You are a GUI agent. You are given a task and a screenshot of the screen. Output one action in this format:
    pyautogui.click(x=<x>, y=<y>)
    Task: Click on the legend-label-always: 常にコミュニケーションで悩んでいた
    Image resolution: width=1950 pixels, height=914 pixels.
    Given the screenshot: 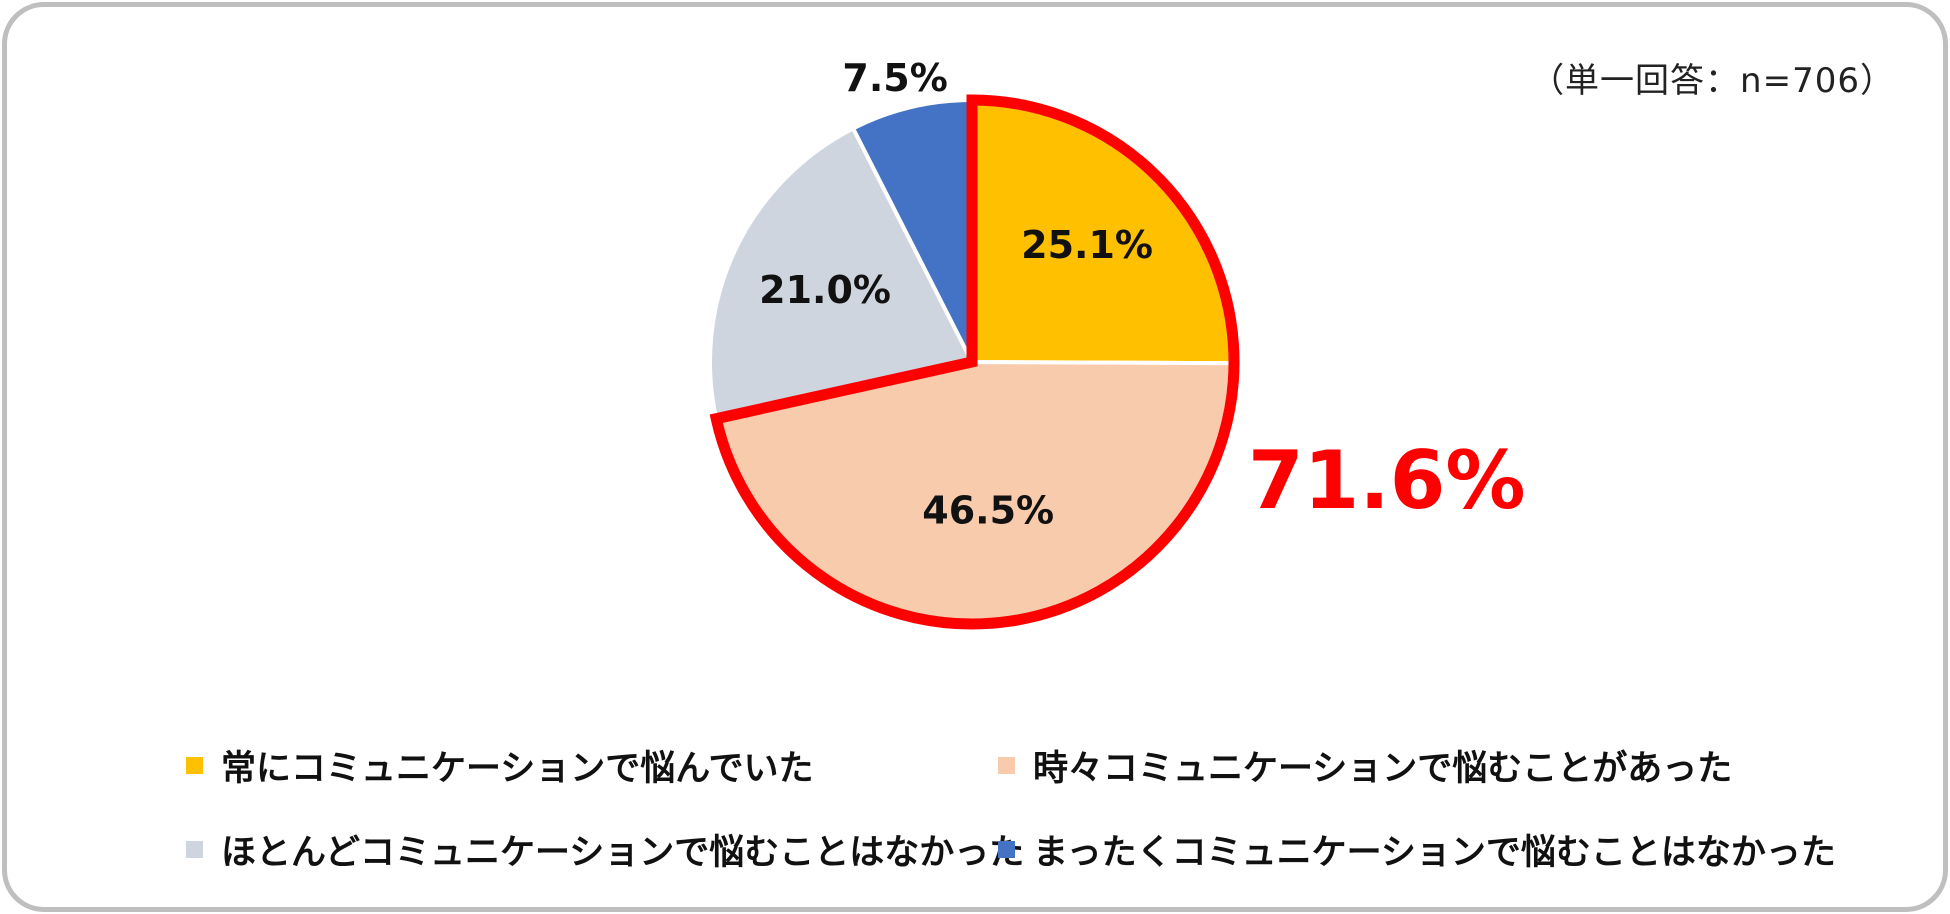 What is the action you would take?
    pyautogui.click(x=517, y=768)
    